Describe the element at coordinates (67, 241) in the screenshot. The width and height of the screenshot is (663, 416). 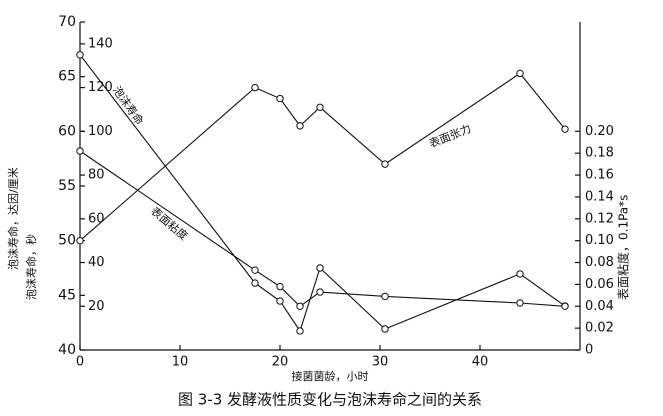
I see `y-tick-label: 50` at that location.